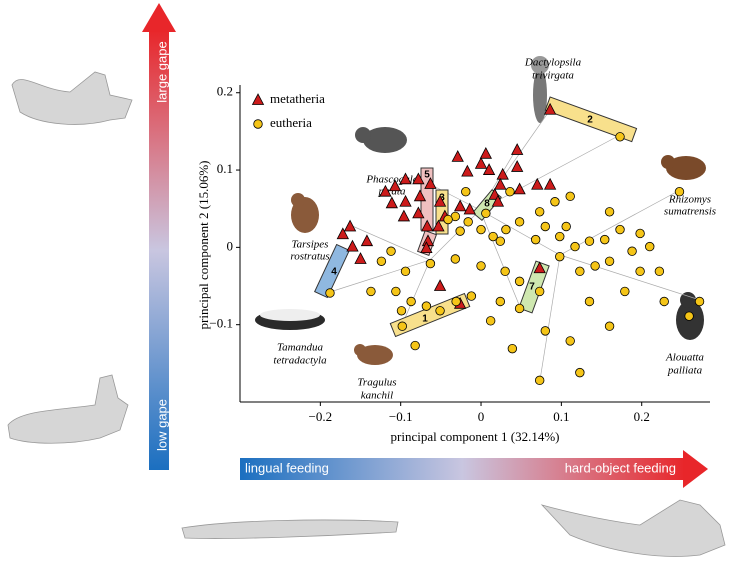  What do you see at coordinates (321, 416) in the screenshot?
I see `x-tick-label: −0.2` at bounding box center [321, 416].